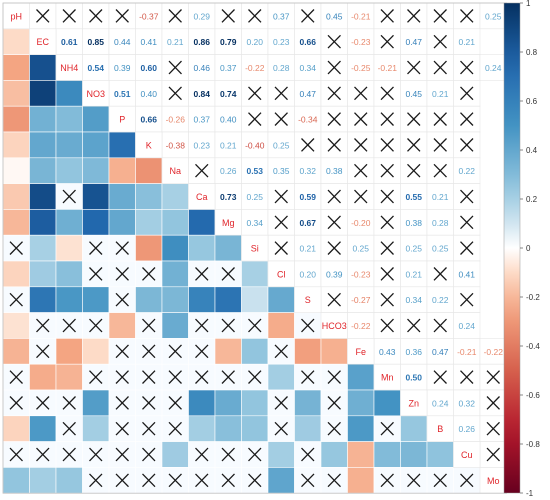  Describe the element at coordinates (530, 493) in the screenshot. I see `colorbar-tick-label: -1` at that location.